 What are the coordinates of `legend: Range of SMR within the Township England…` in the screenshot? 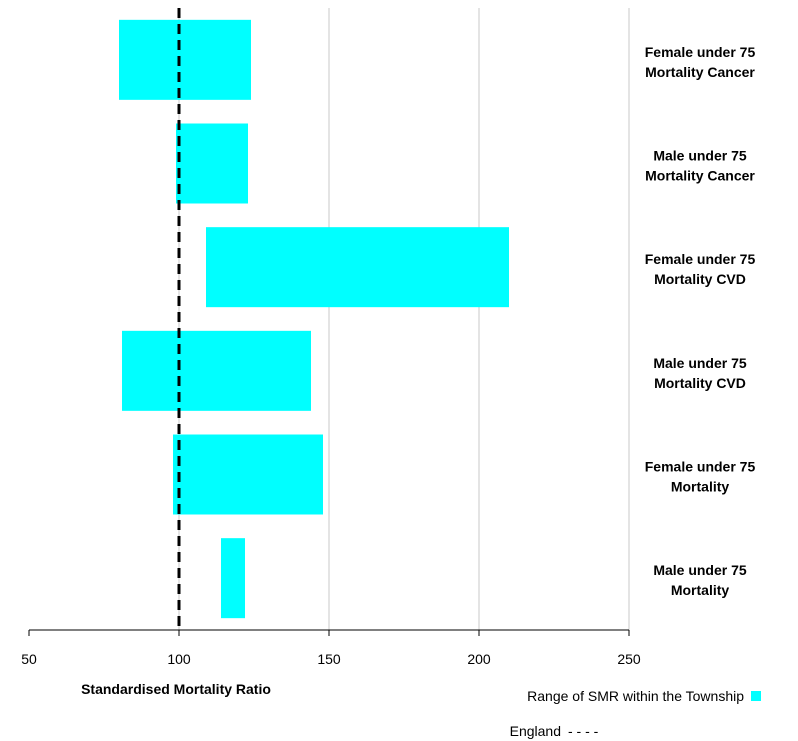 It's located at (635, 713).